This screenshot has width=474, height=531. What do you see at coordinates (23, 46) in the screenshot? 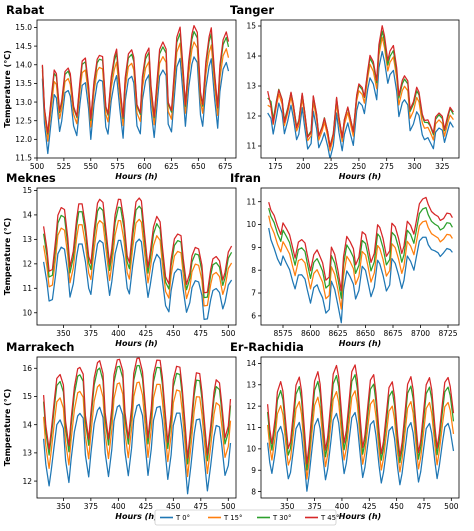
I see `y-tick-label: 14.5` at bounding box center [23, 46].